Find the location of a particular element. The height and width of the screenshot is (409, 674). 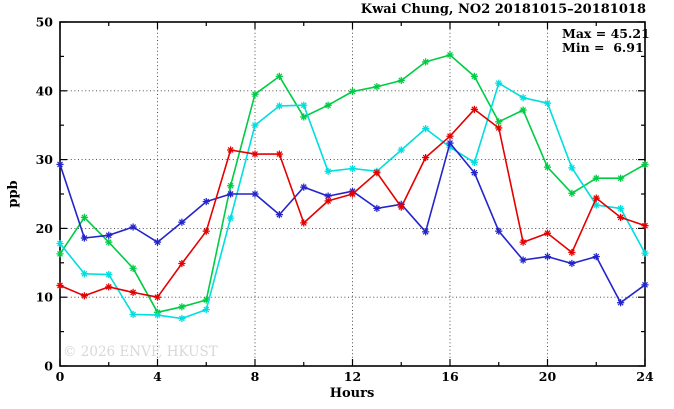

x-axis-label: Hours is located at coordinates (352, 393).